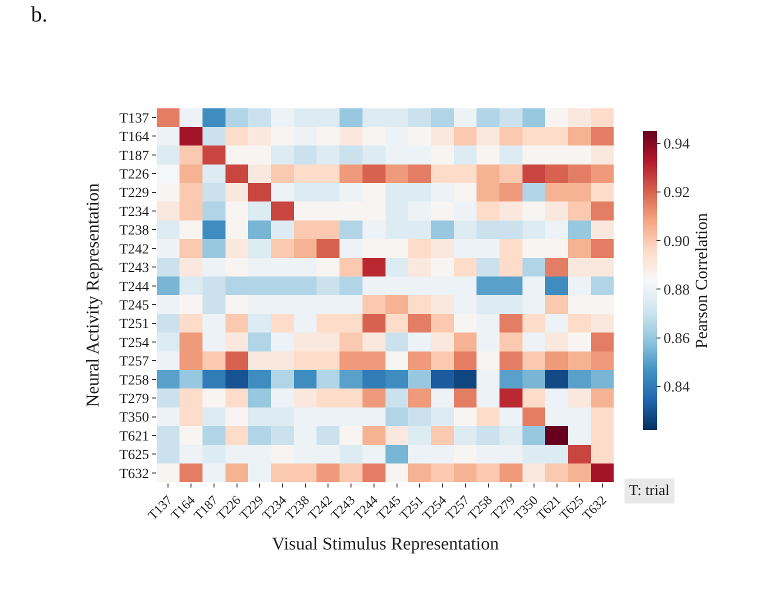 The height and width of the screenshot is (591, 774). What do you see at coordinates (134, 138) in the screenshot?
I see `y-tick-label: T164` at bounding box center [134, 138].